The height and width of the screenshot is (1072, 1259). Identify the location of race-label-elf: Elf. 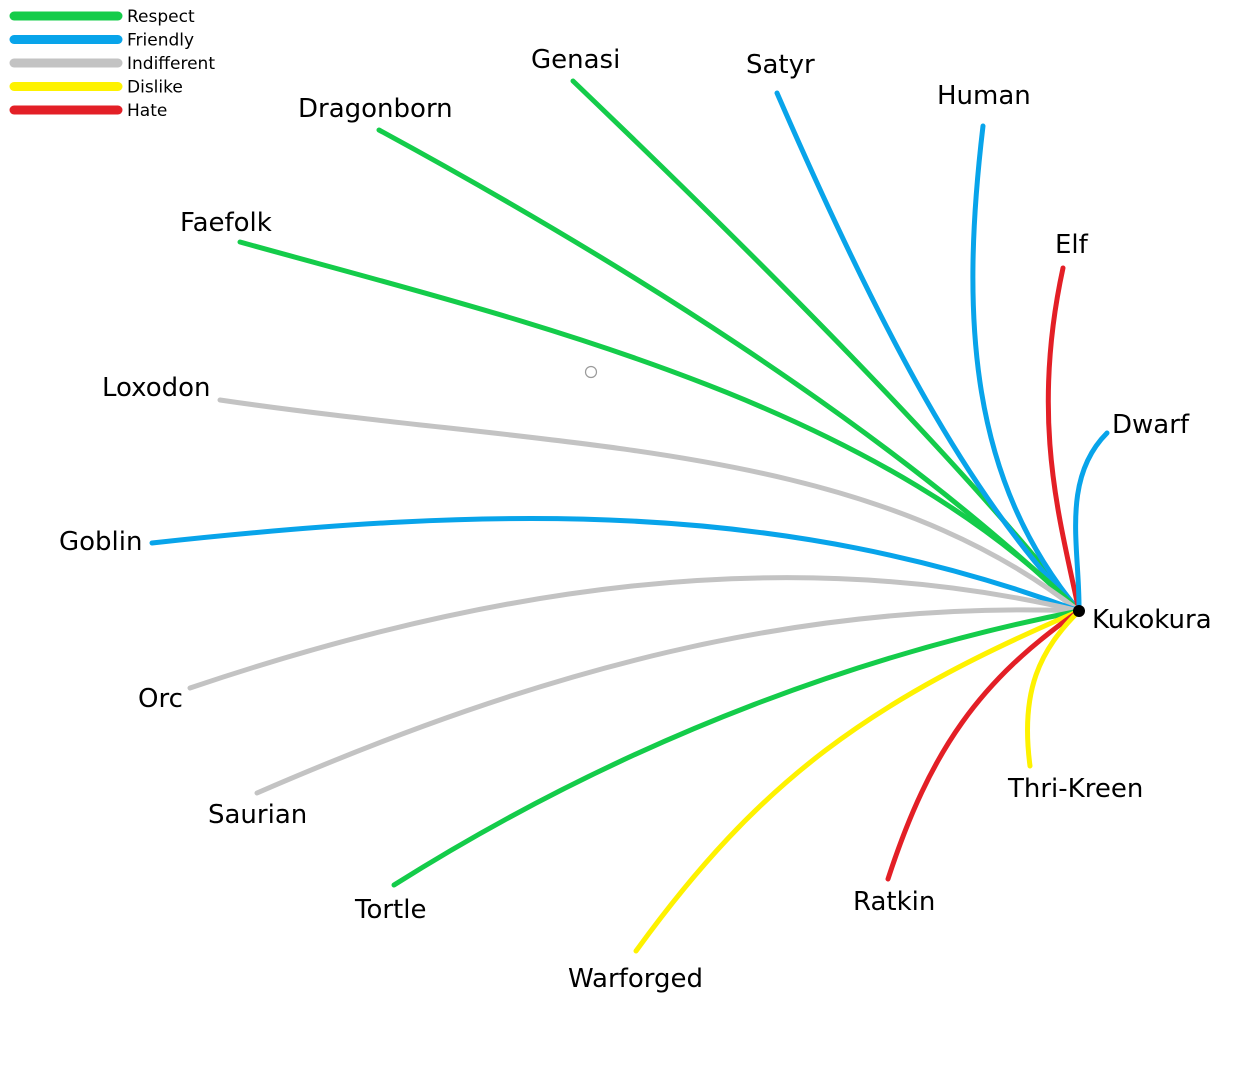
(1072, 245).